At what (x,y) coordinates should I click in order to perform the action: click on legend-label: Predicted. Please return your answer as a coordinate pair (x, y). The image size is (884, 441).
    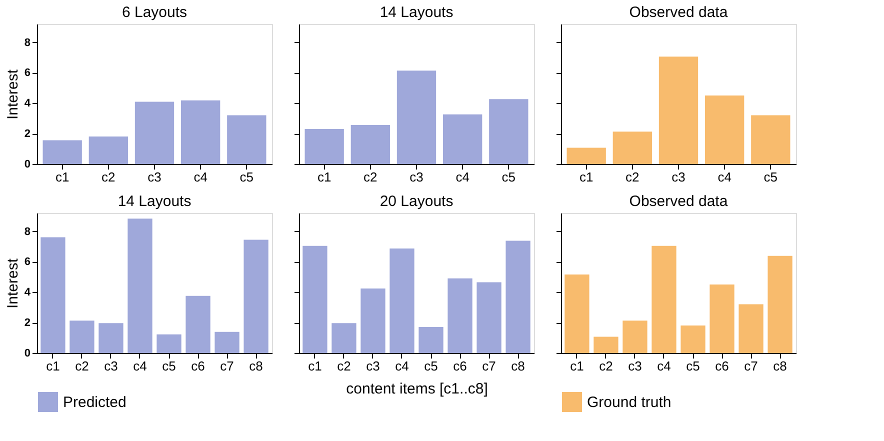
    Looking at the image, I should click on (94, 402).